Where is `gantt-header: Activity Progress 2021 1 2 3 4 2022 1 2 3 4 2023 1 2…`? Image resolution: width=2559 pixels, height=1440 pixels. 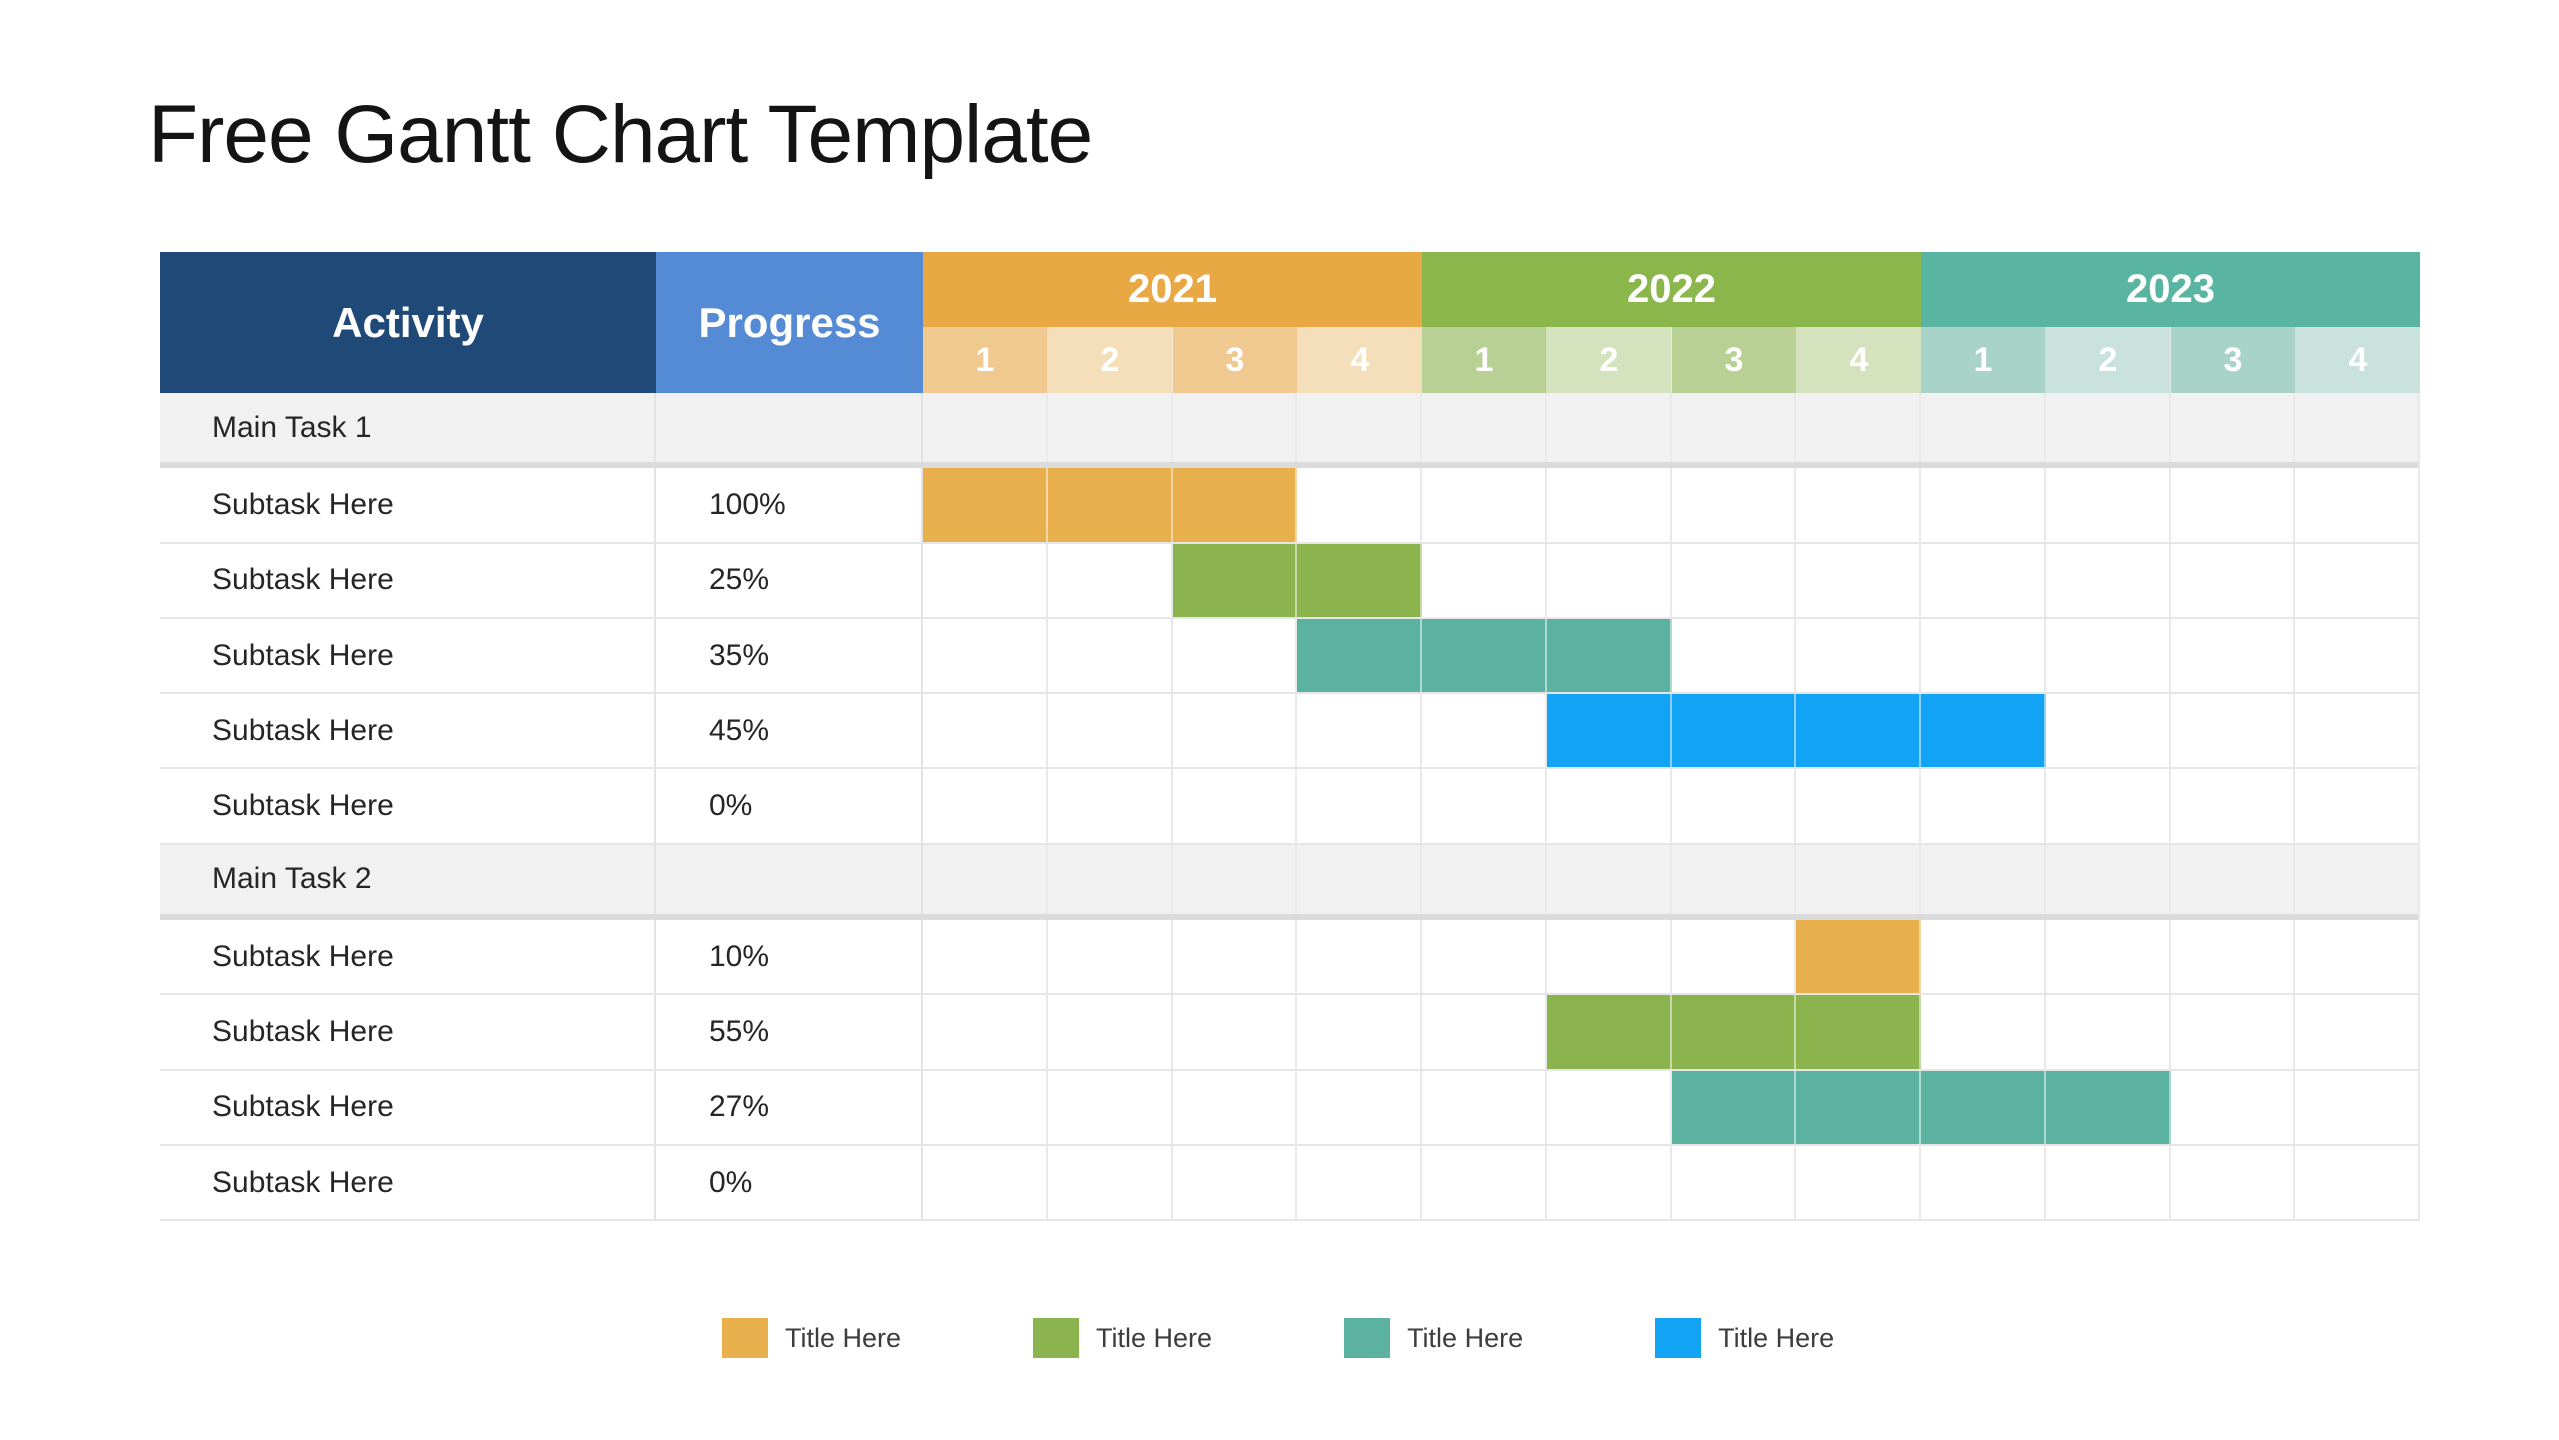
gantt-header: Activity Progress 2021 1 2 3 4 2022 1 2 3 4 2023 1 2… is located at coordinates (1290, 322).